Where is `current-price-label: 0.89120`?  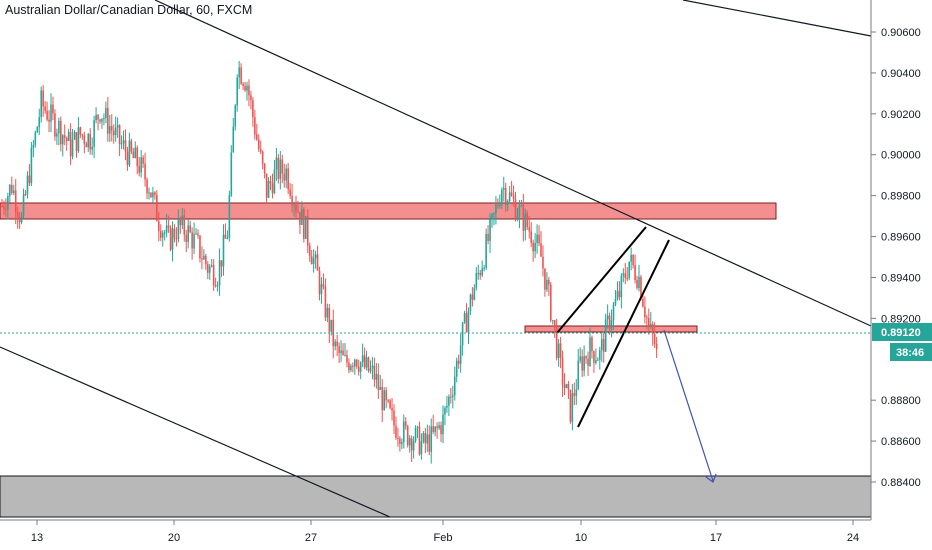
current-price-label: 0.89120 is located at coordinates (901, 333).